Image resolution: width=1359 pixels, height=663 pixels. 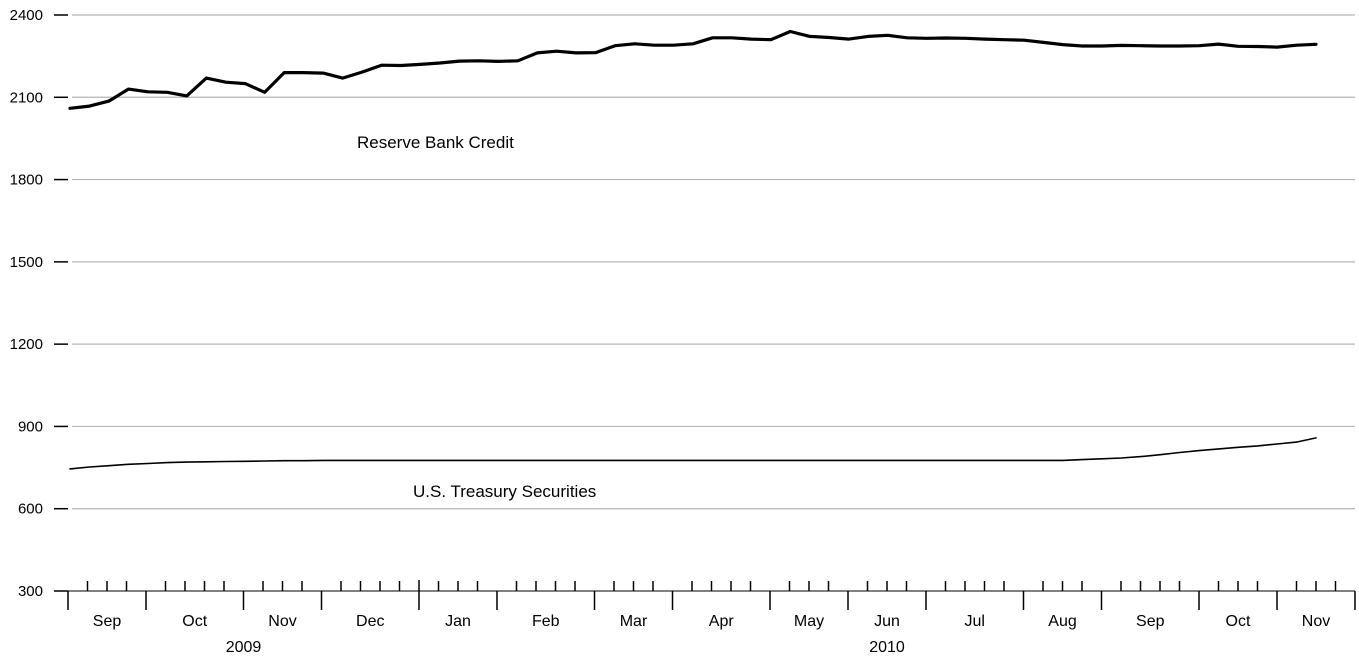 I want to click on y-tick-label: 1200, so click(x=26, y=344).